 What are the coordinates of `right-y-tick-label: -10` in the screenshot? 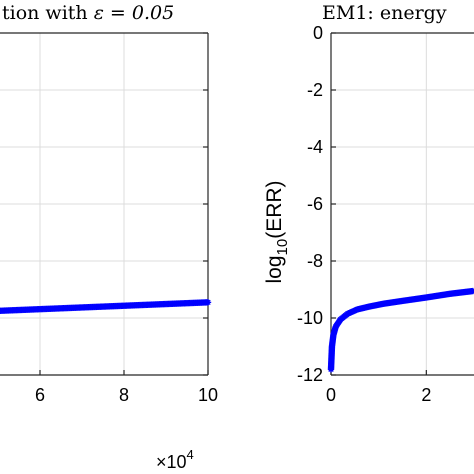 It's located at (310, 318).